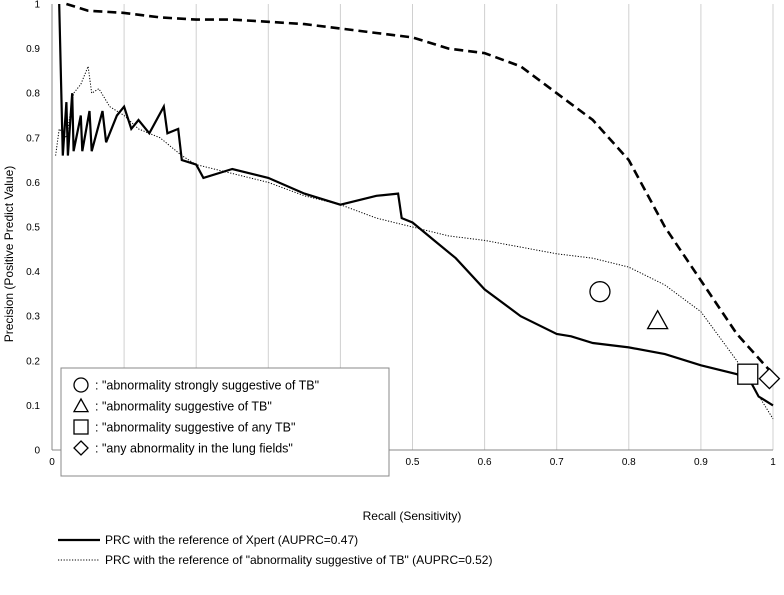  What do you see at coordinates (685, 335) in the screenshot?
I see `point-markers` at bounding box center [685, 335].